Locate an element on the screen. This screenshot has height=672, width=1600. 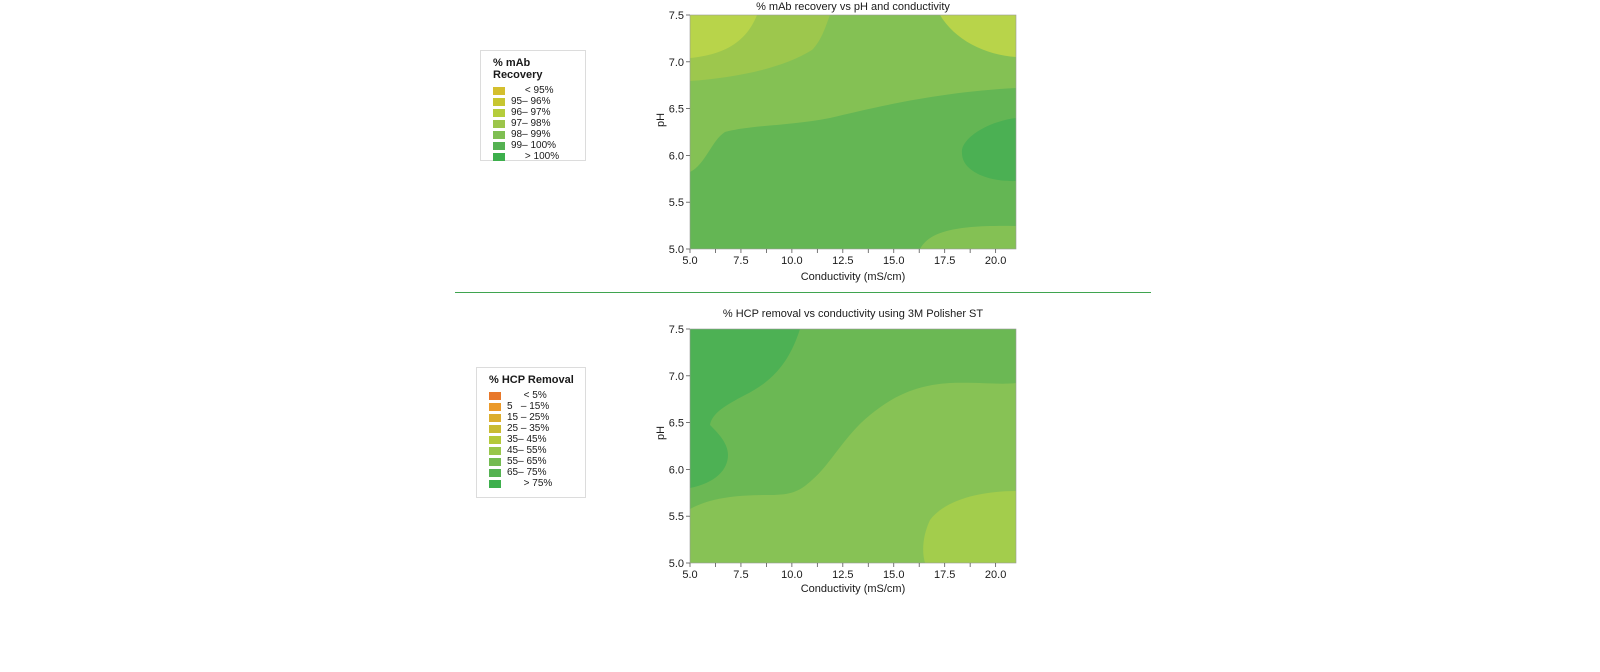
legend-item: < 5% is located at coordinates (532, 395).